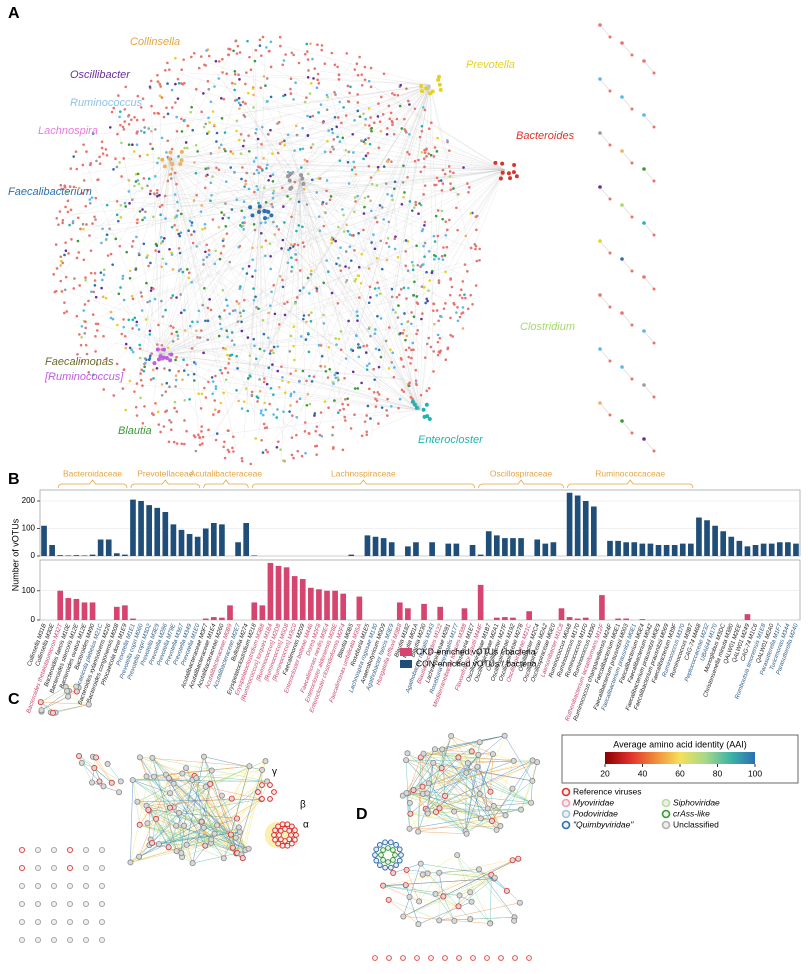 This screenshot has width=809, height=974. I want to click on colorbar-tick-label: 20, so click(605, 773).